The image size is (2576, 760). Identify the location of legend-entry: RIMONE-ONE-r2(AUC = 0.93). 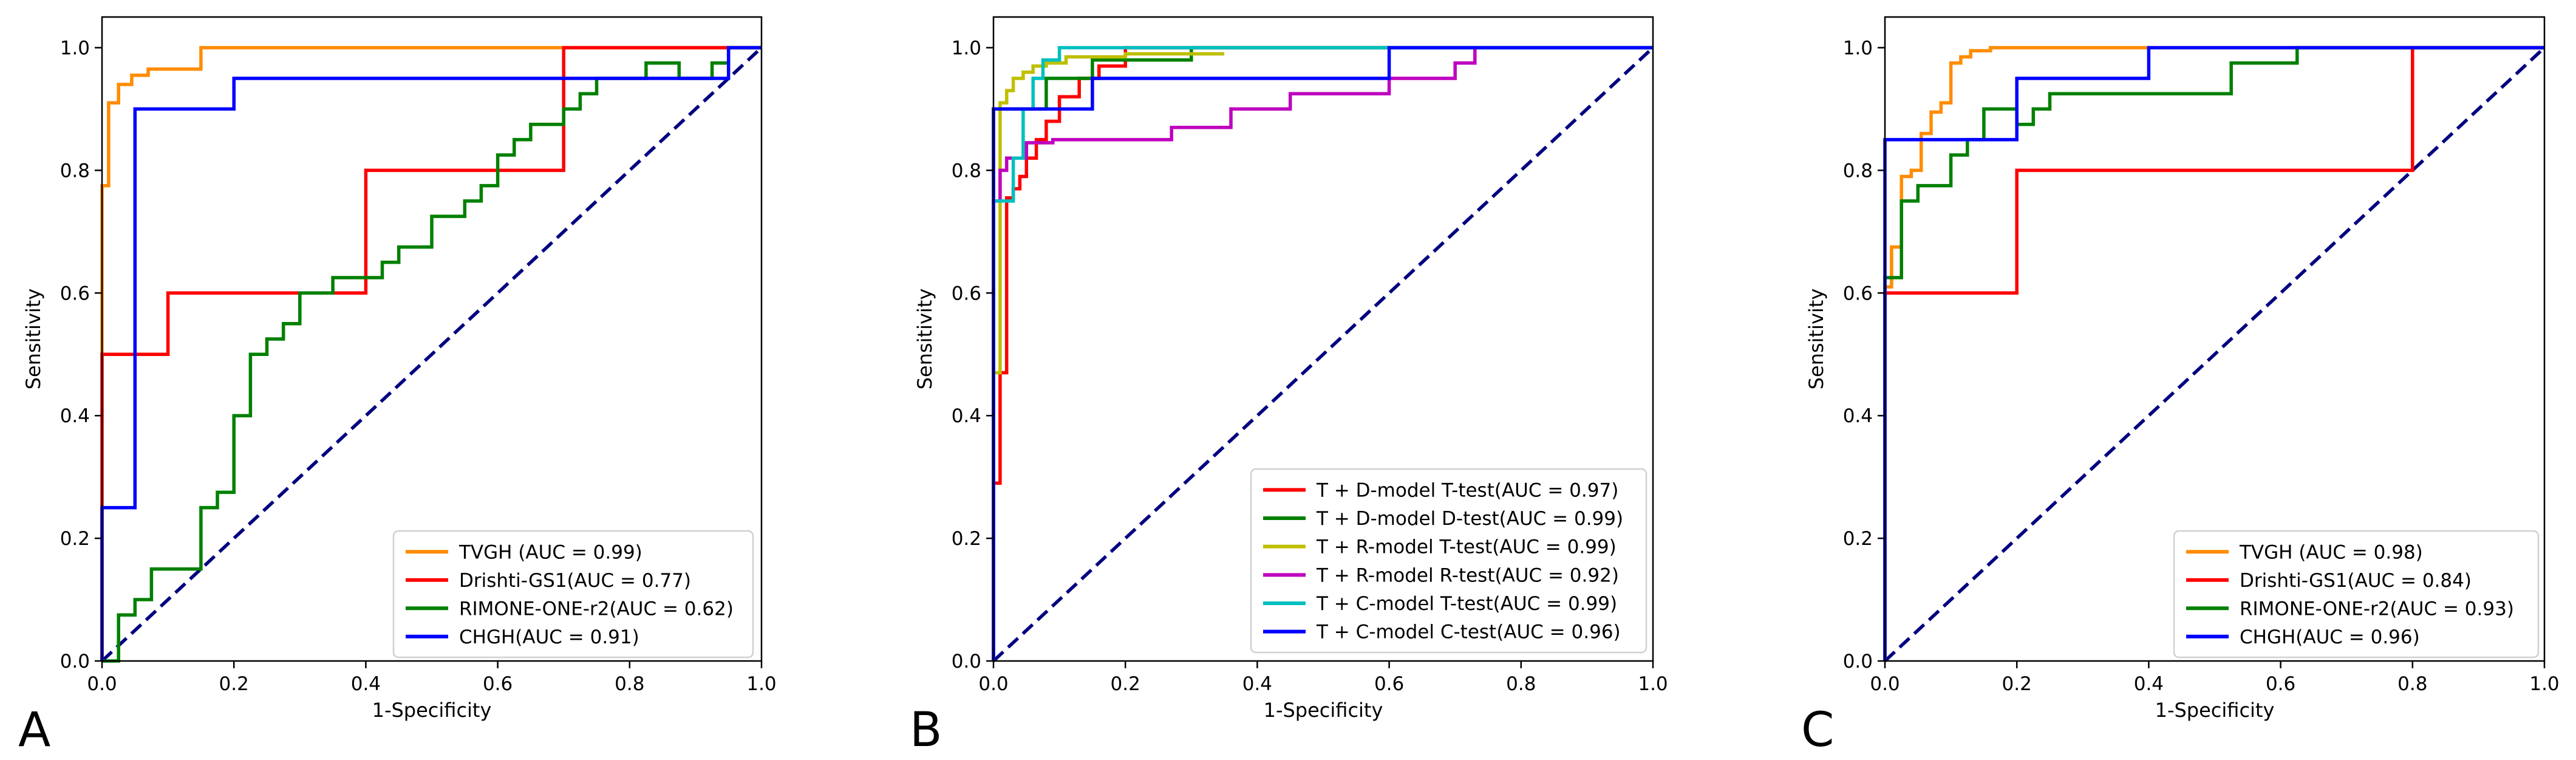
(2377, 609).